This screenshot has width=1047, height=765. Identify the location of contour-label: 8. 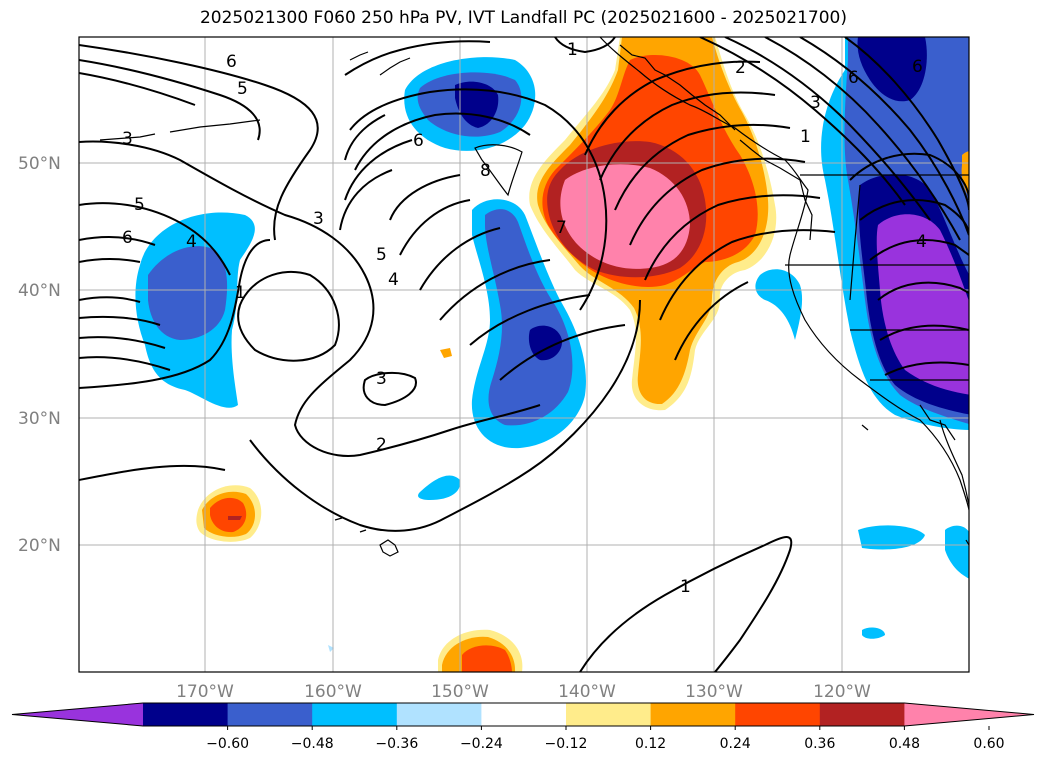
(485, 171).